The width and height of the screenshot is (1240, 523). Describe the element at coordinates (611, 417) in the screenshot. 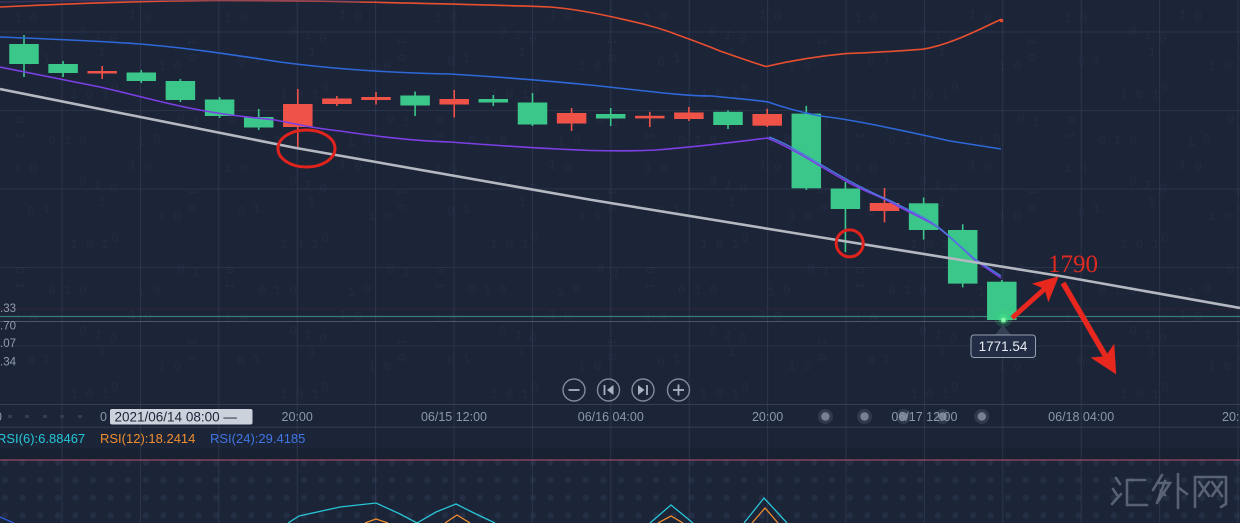

I see `svg-text: 06/16 04:00` at that location.